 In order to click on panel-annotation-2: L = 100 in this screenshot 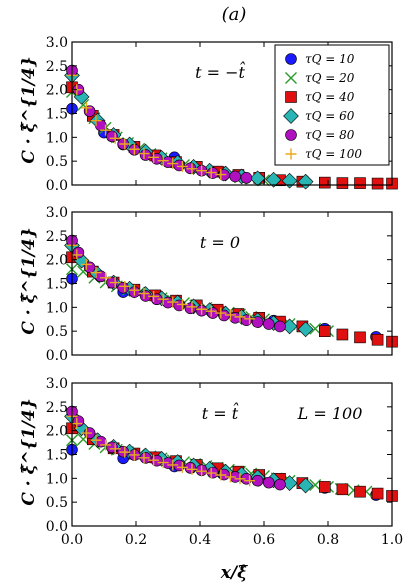, I will do `click(330, 413)`.